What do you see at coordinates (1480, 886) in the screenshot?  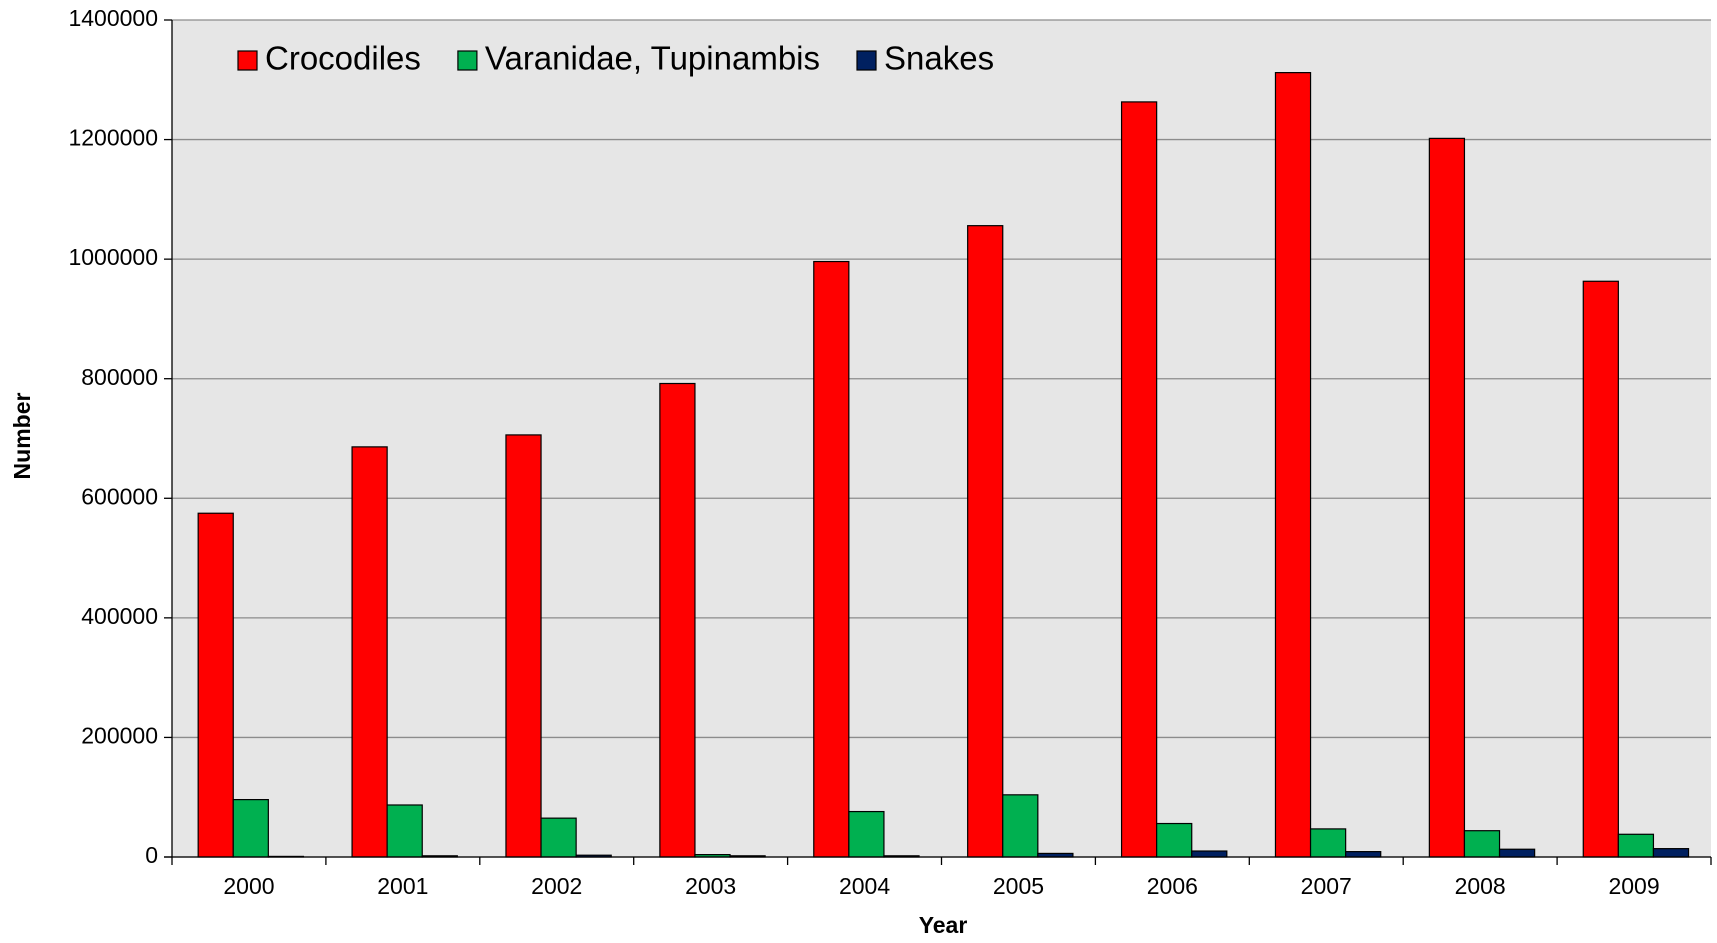 I see `x-tick-label: 2008` at bounding box center [1480, 886].